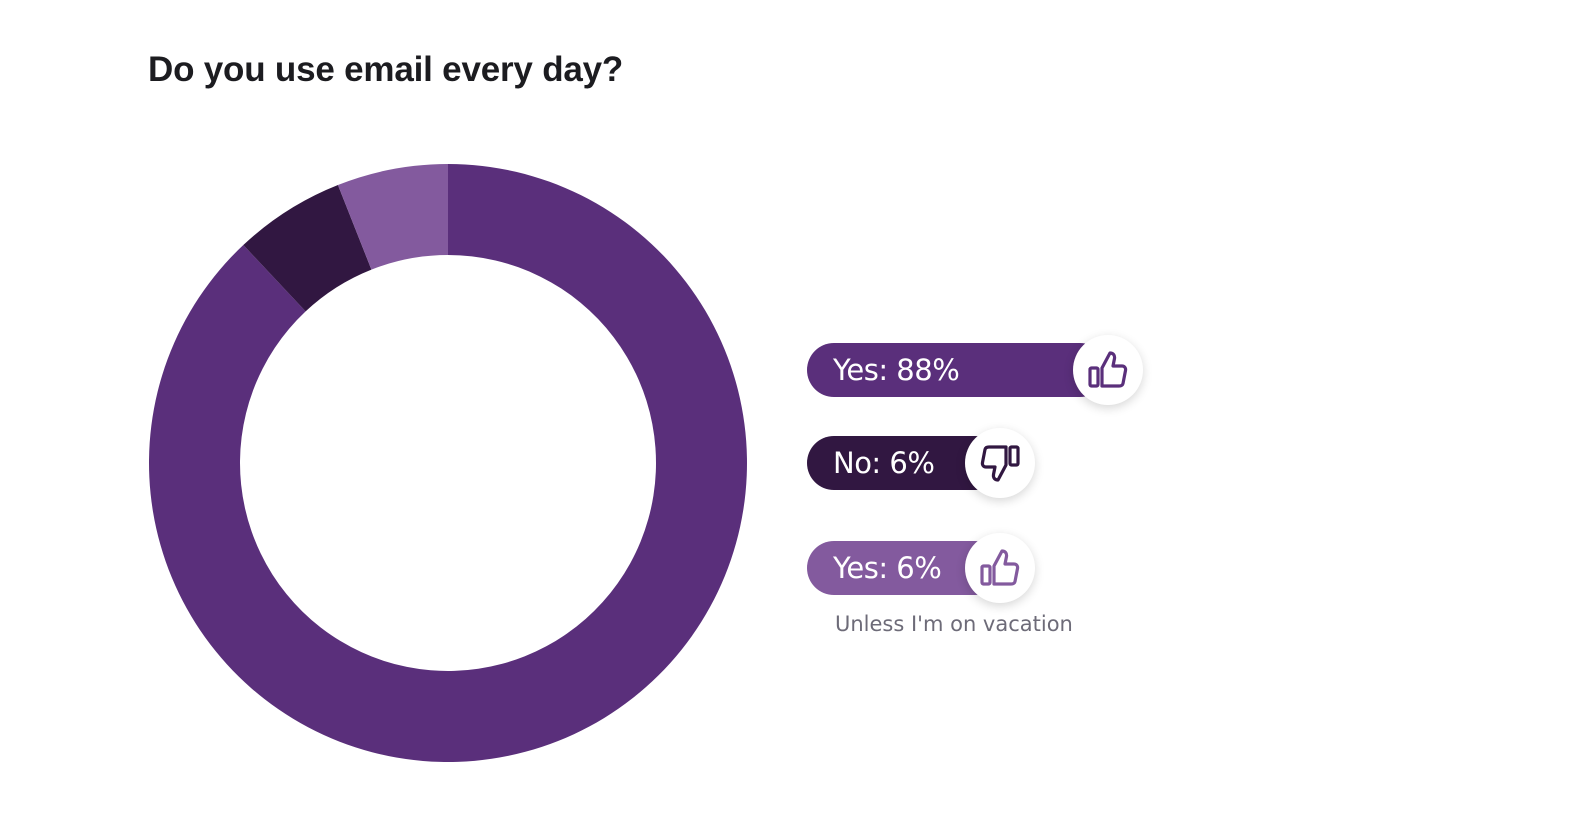  Describe the element at coordinates (386, 69) in the screenshot. I see `chart-title: Do you use email every day?` at that location.